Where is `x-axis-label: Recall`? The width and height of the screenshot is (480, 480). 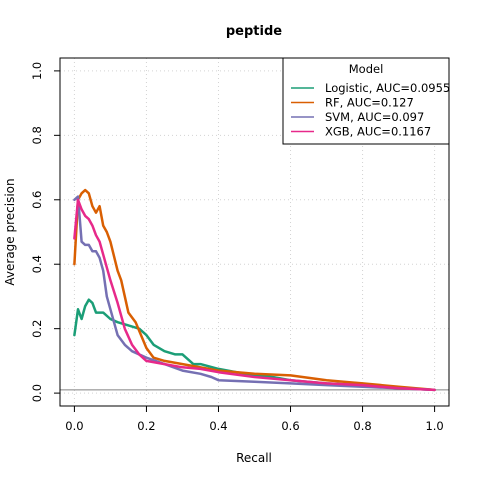 x-axis-label: Recall is located at coordinates (254, 458).